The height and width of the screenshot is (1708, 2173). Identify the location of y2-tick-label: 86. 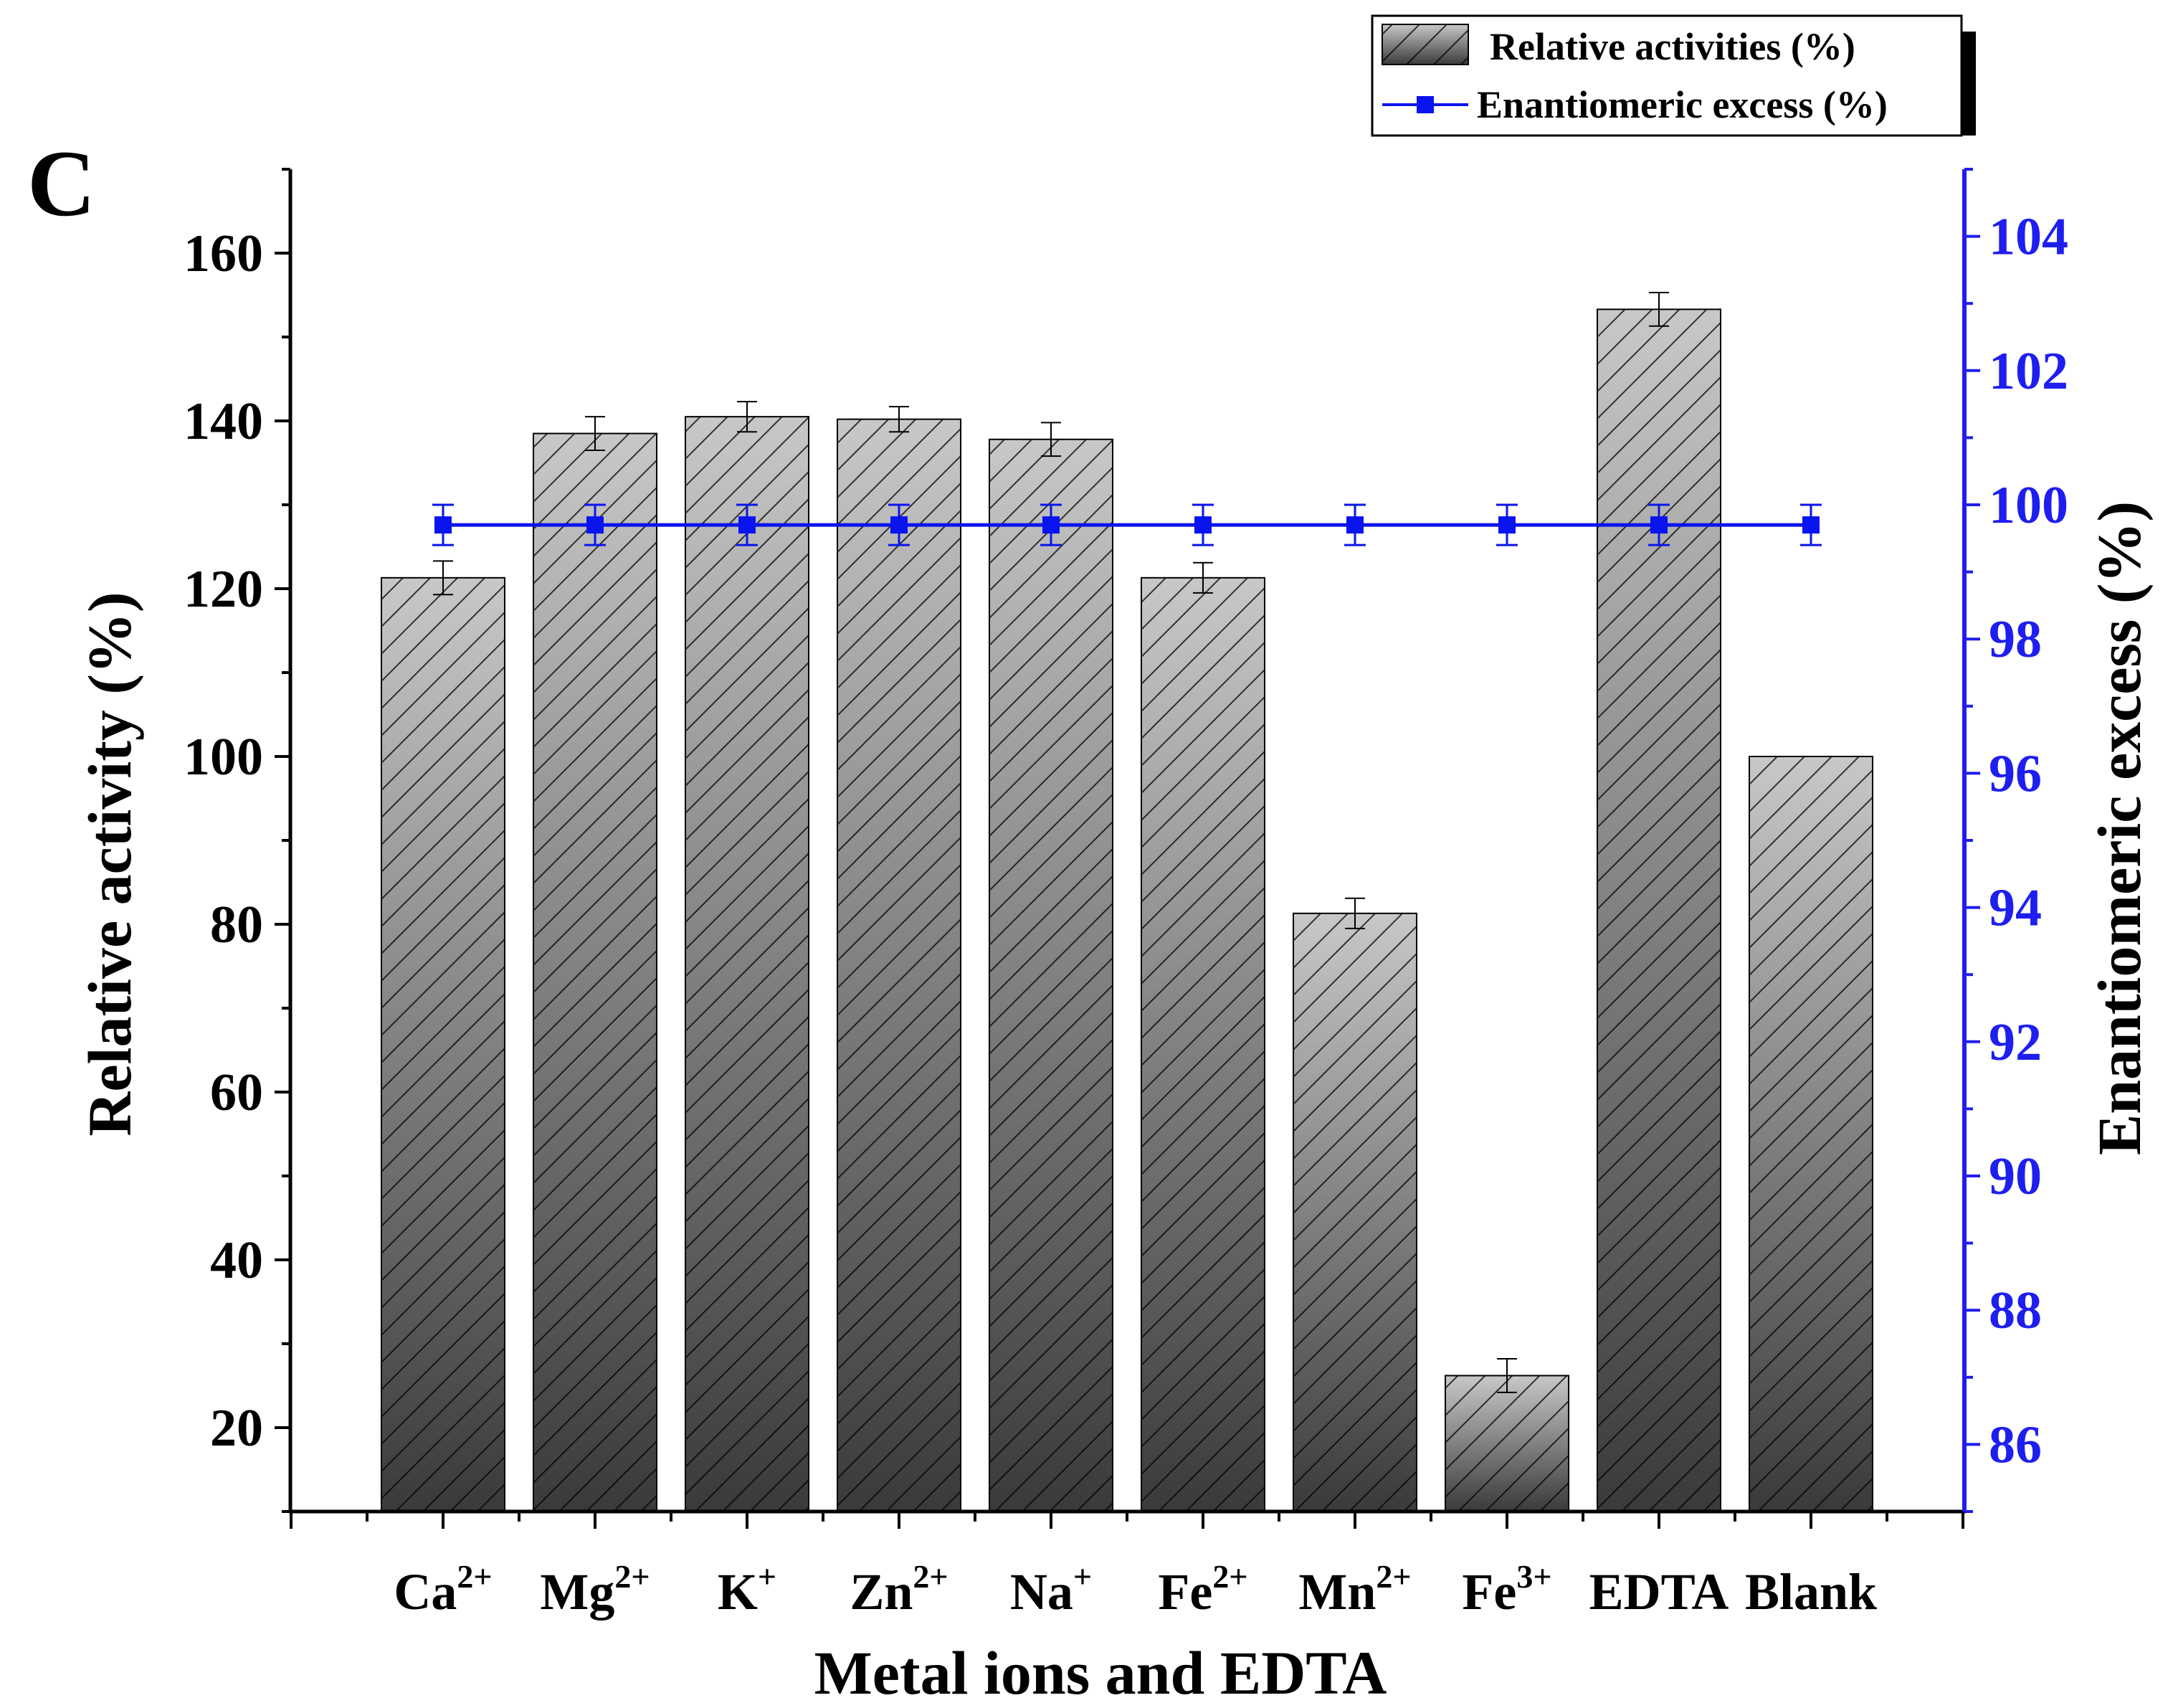
(2015, 1444).